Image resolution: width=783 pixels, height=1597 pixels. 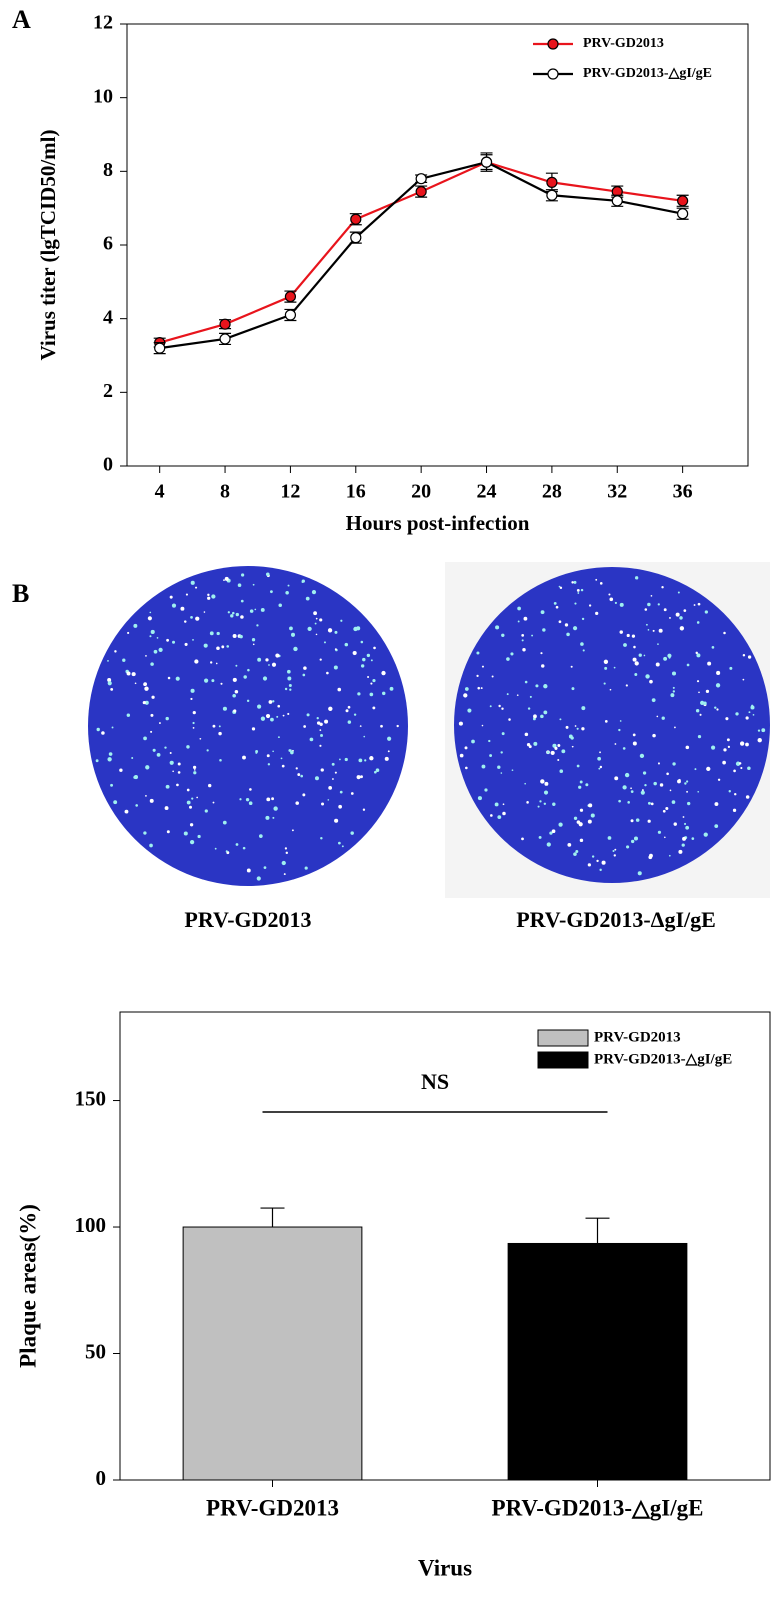 I want to click on y-tick-label: 8, so click(x=108, y=170).